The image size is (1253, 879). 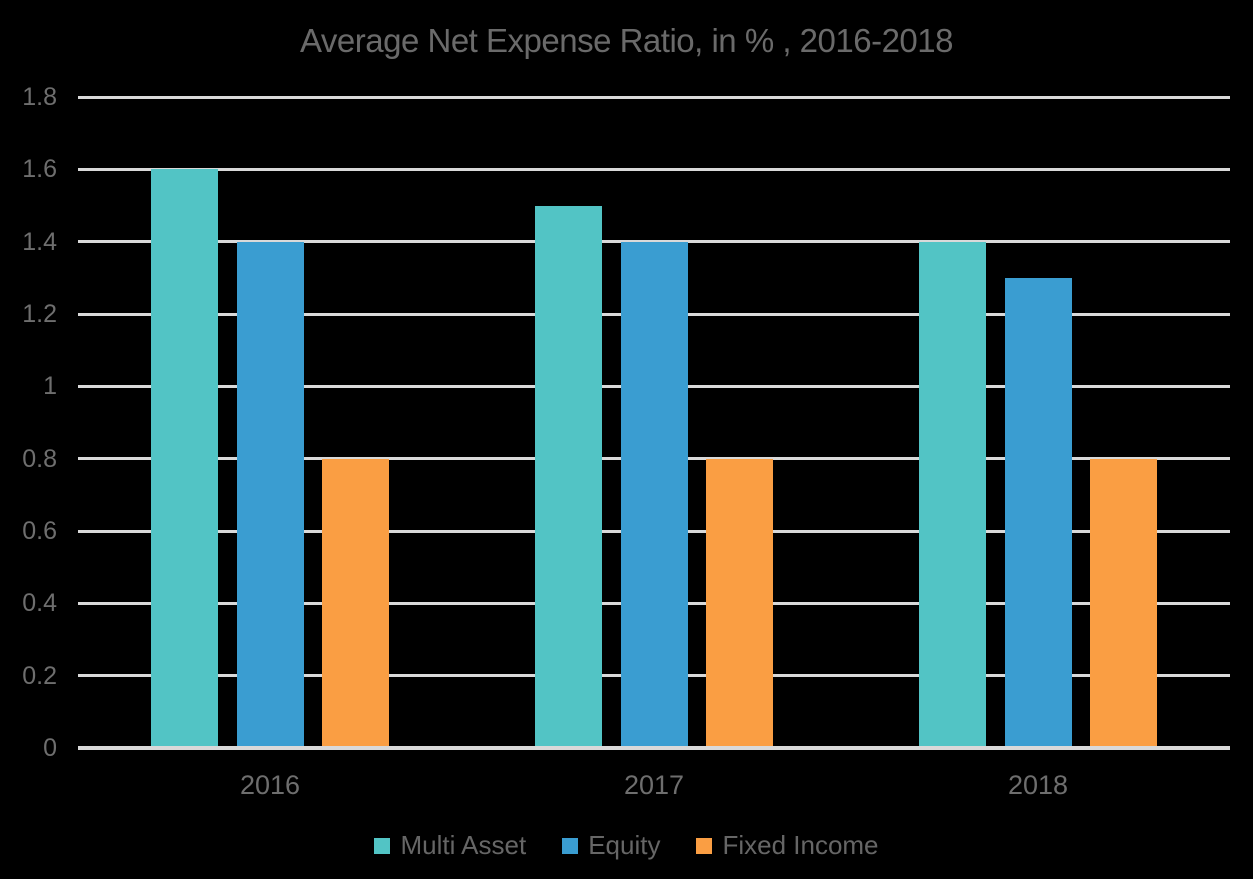 I want to click on legend-label: Fixed Income, so click(x=800, y=845).